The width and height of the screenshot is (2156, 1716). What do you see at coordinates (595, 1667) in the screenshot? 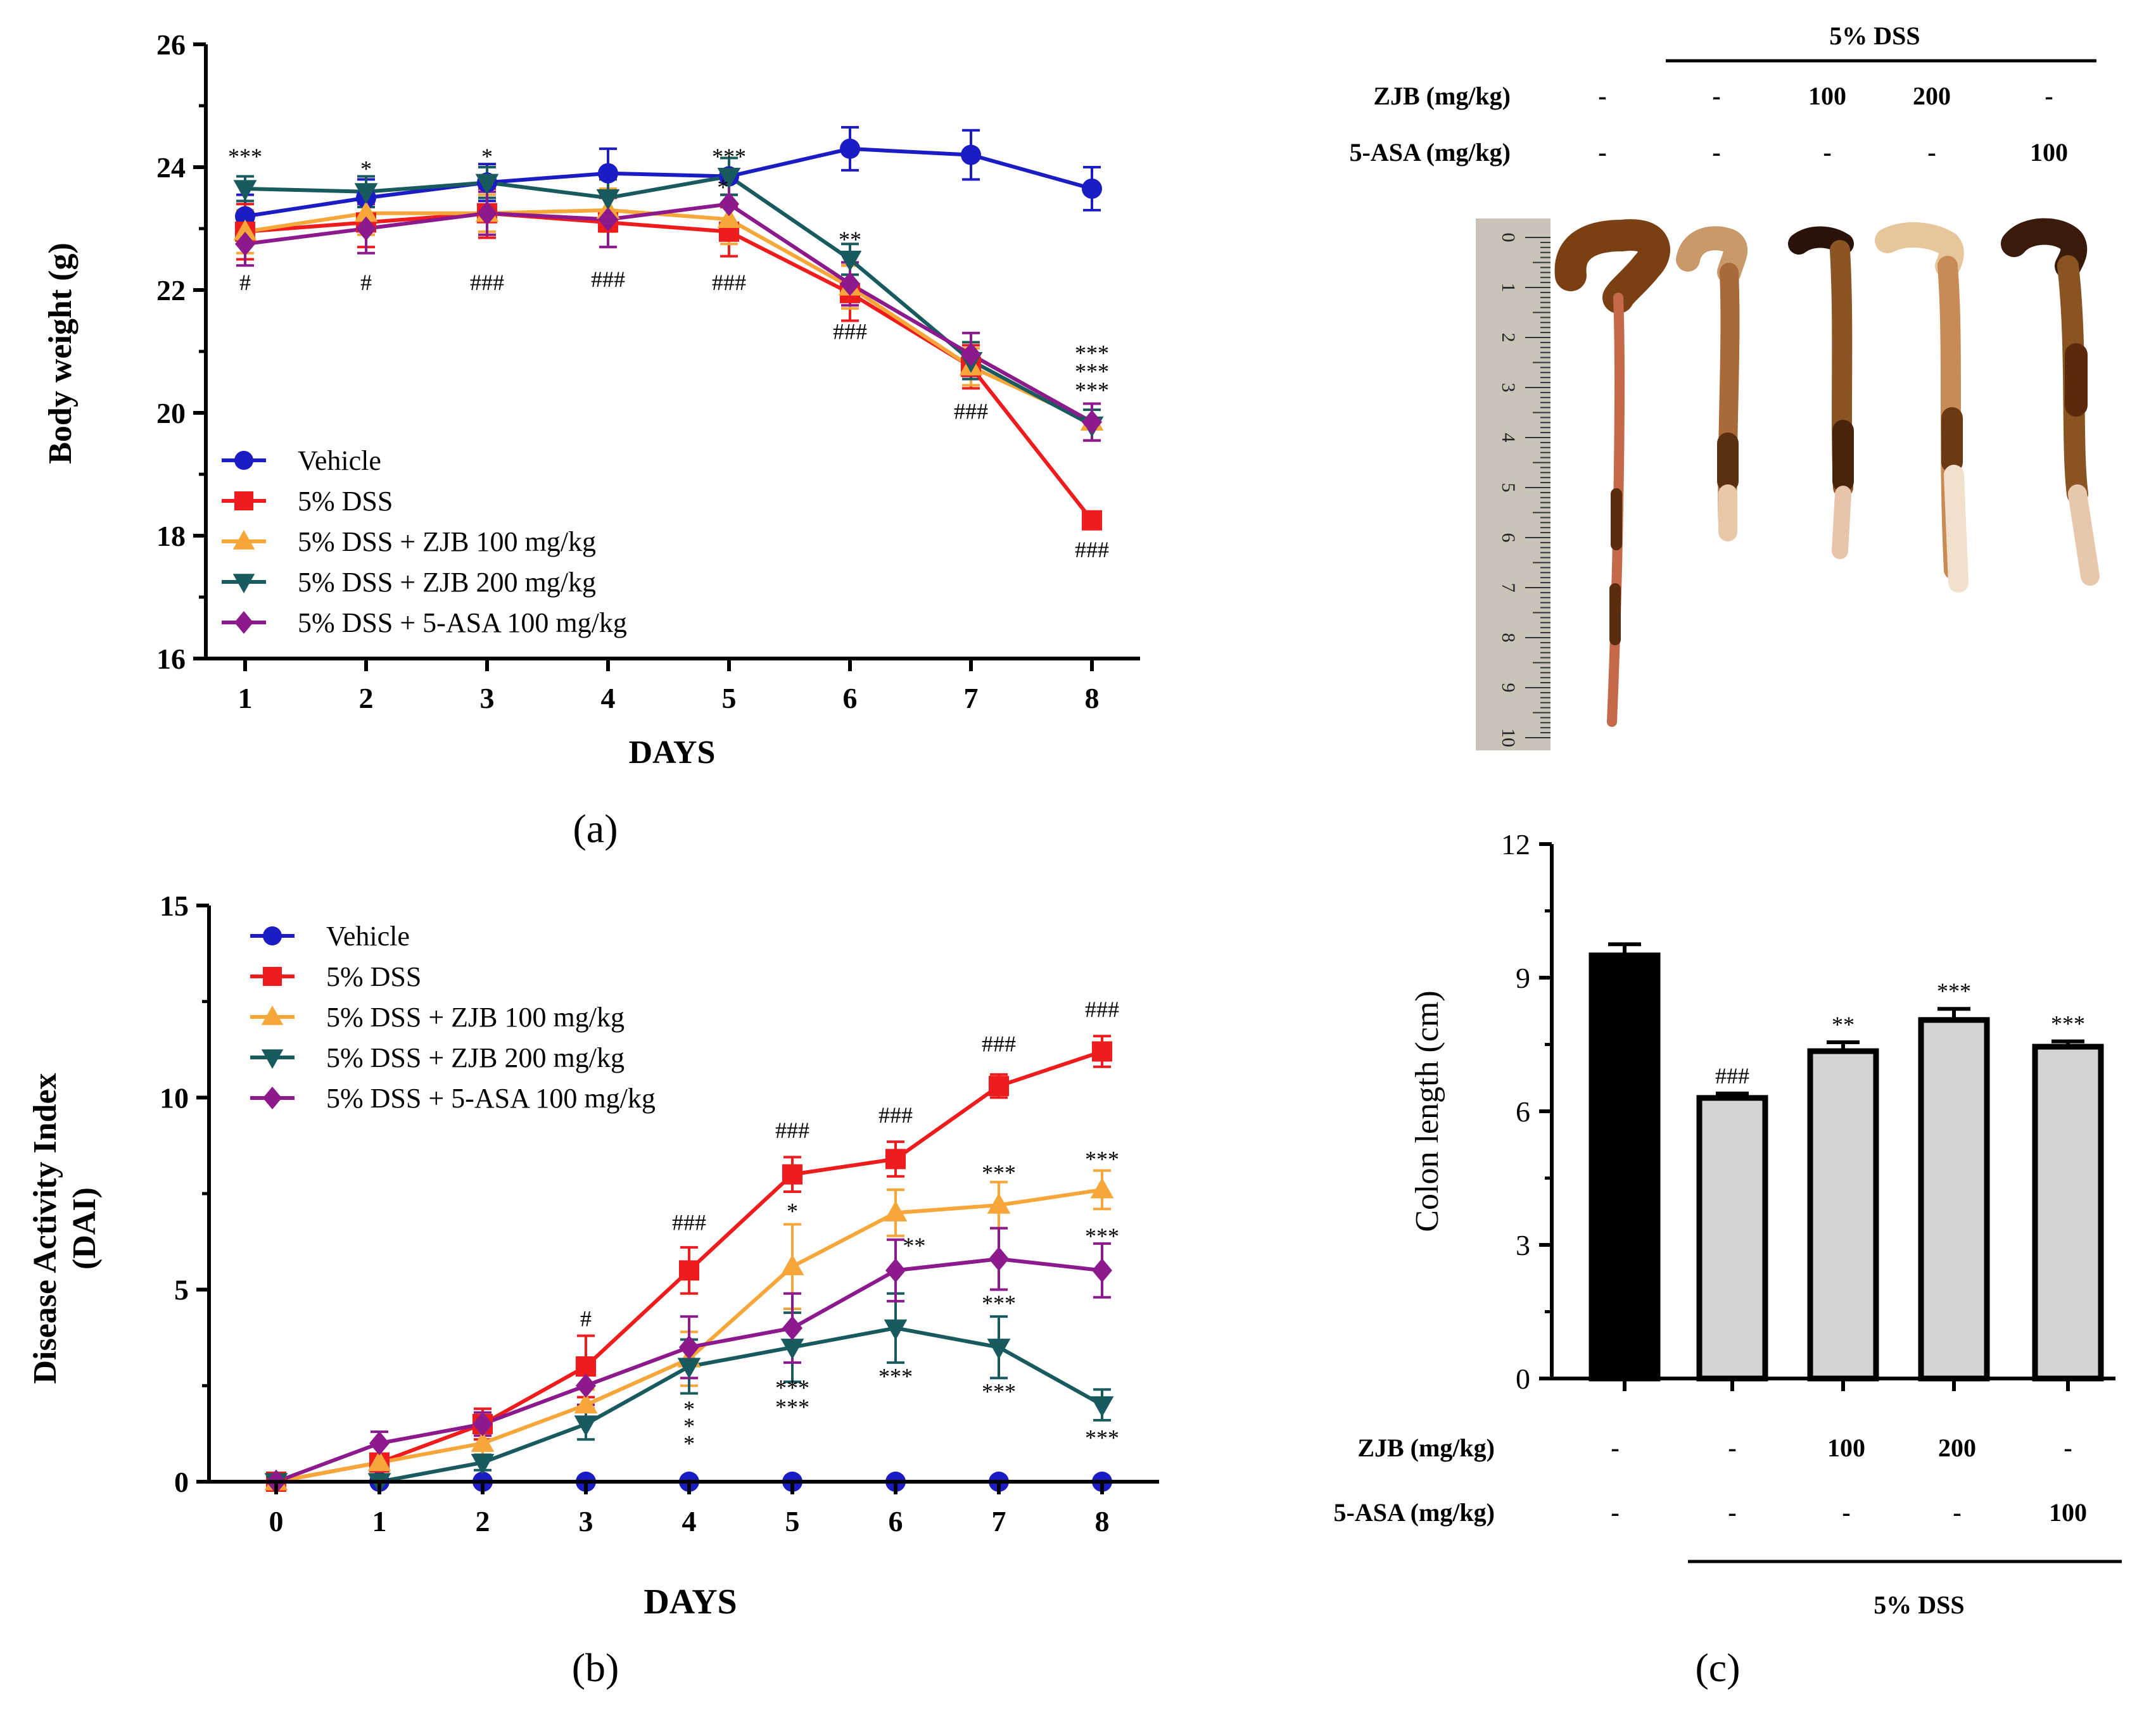
I see `panel-b-label: (b)` at bounding box center [595, 1667].